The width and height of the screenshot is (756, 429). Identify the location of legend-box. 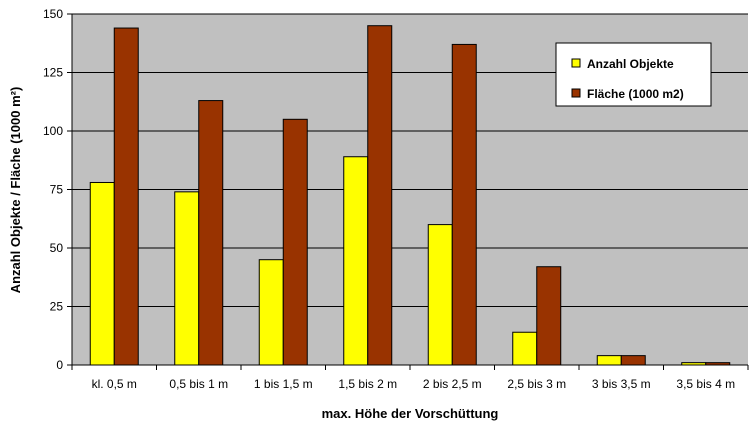
(633, 74).